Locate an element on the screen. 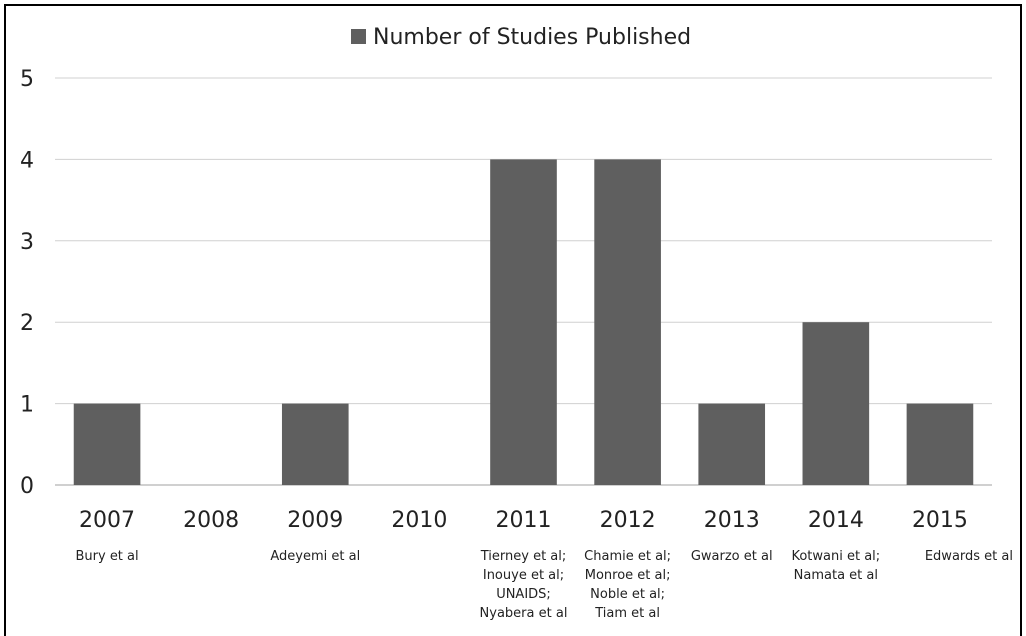 Image resolution: width=1026 pixels, height=636 pixels. bar-2009 is located at coordinates (315, 444).